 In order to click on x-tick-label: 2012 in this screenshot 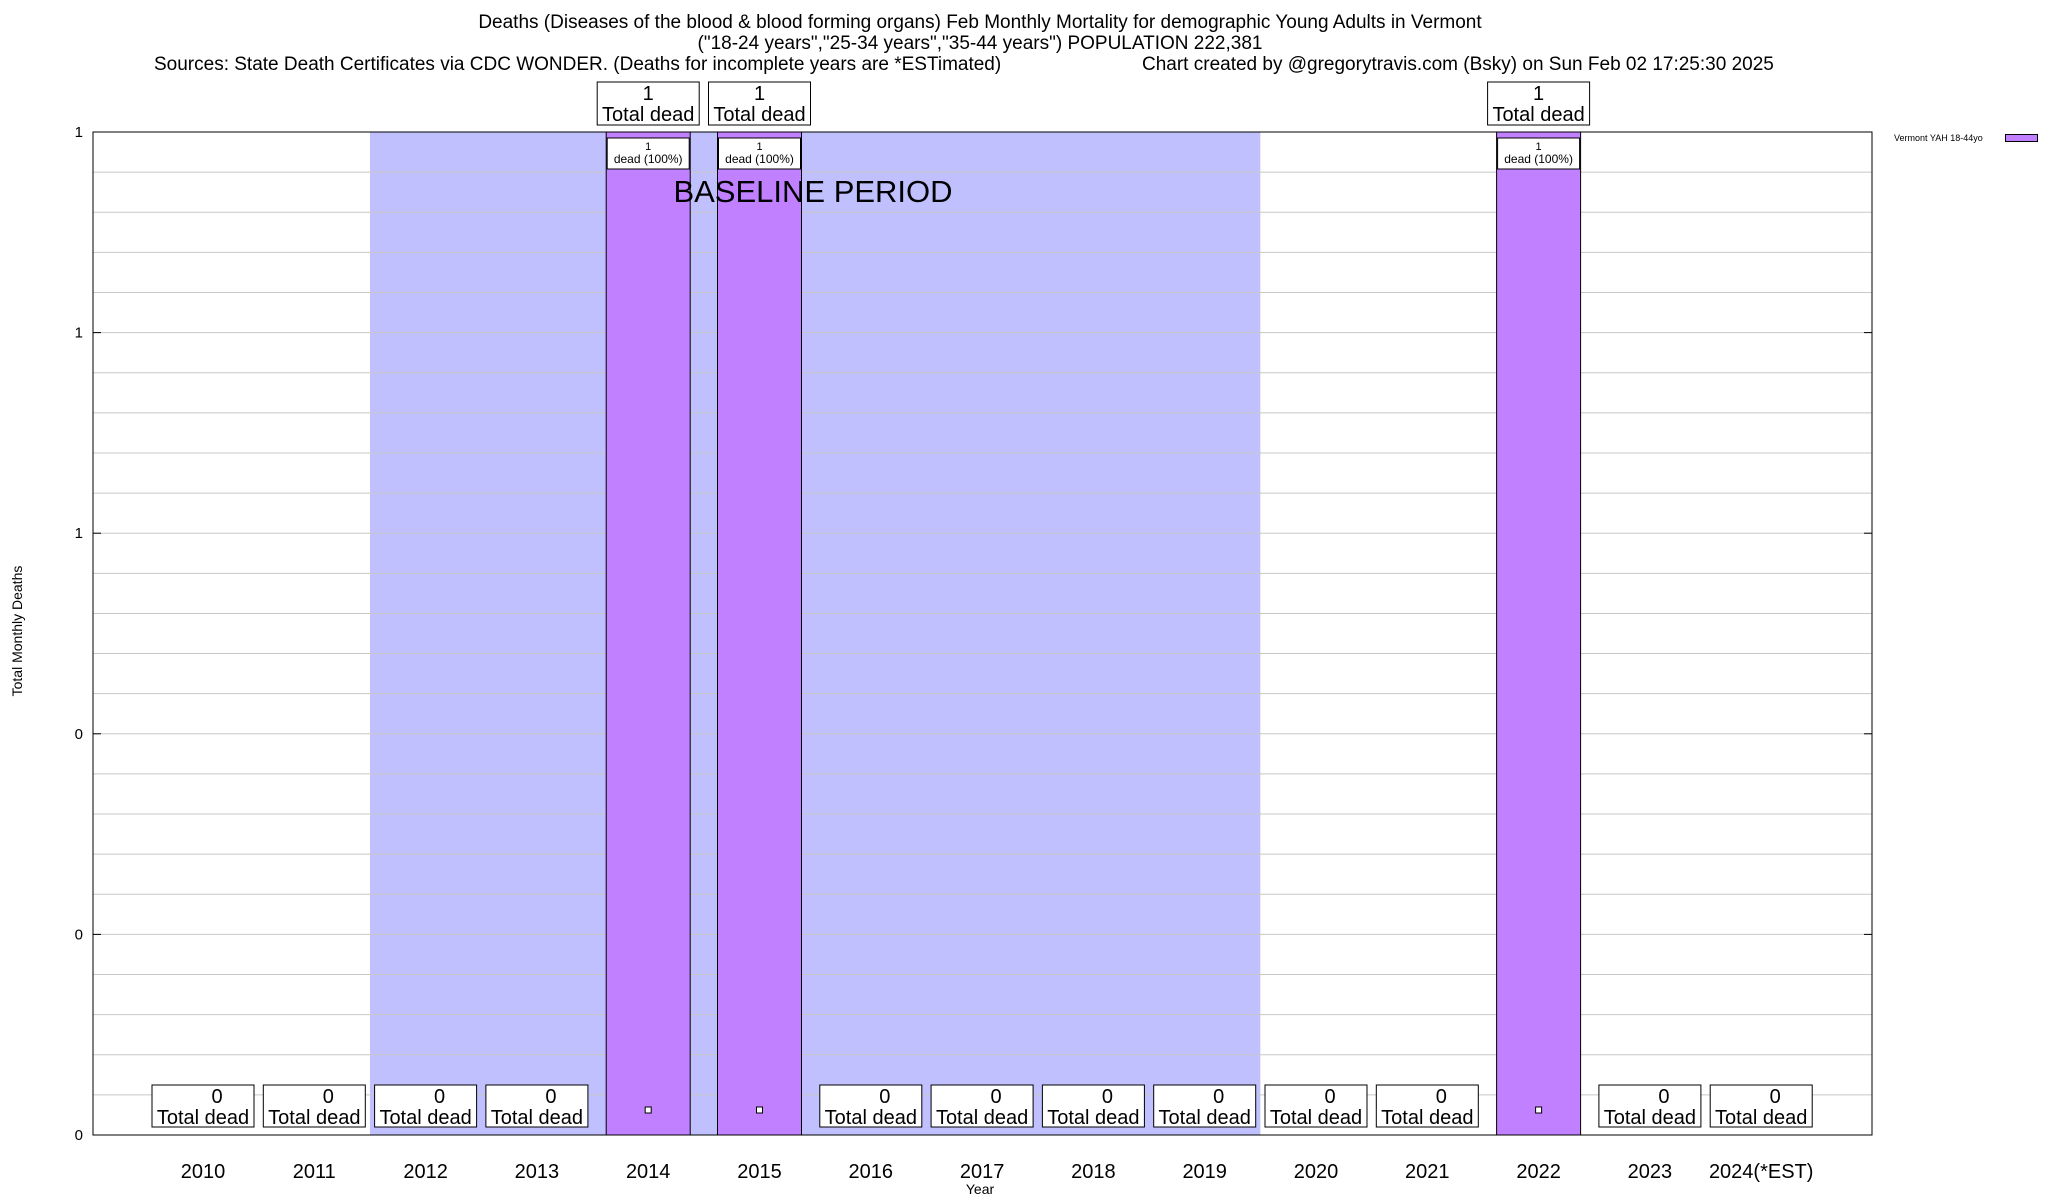, I will do `click(425, 1172)`.